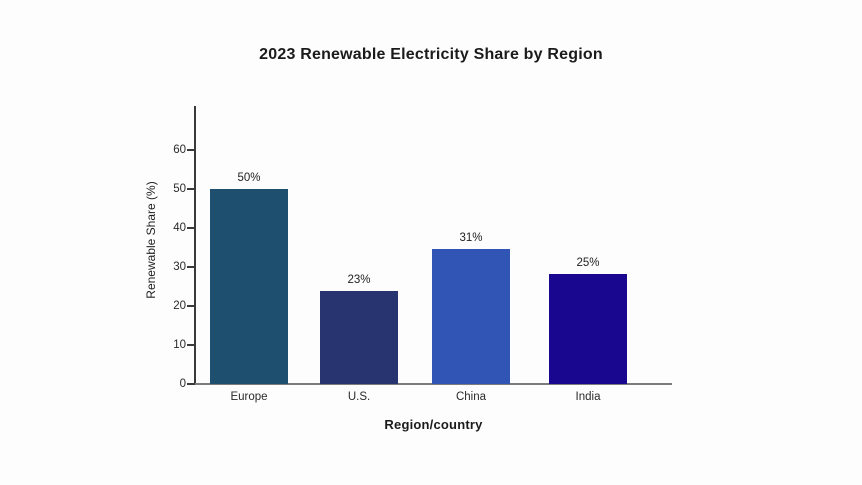  I want to click on bar-china, so click(471, 316).